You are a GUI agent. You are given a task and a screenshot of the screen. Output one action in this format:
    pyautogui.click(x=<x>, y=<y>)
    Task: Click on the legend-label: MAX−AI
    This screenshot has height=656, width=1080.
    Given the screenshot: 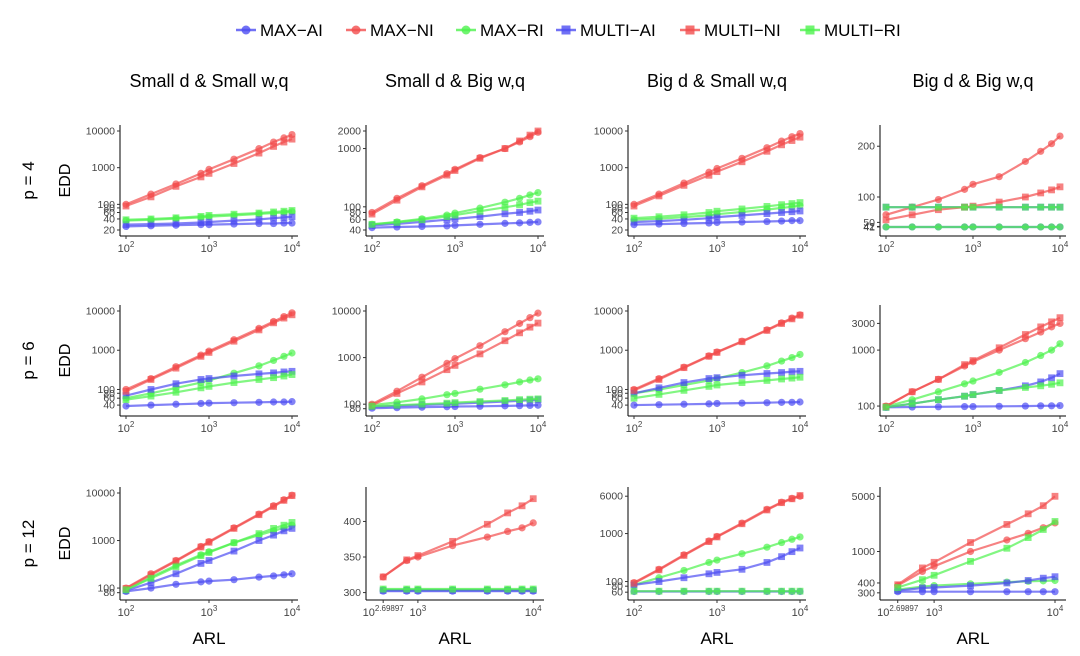 What is the action you would take?
    pyautogui.click(x=291, y=30)
    